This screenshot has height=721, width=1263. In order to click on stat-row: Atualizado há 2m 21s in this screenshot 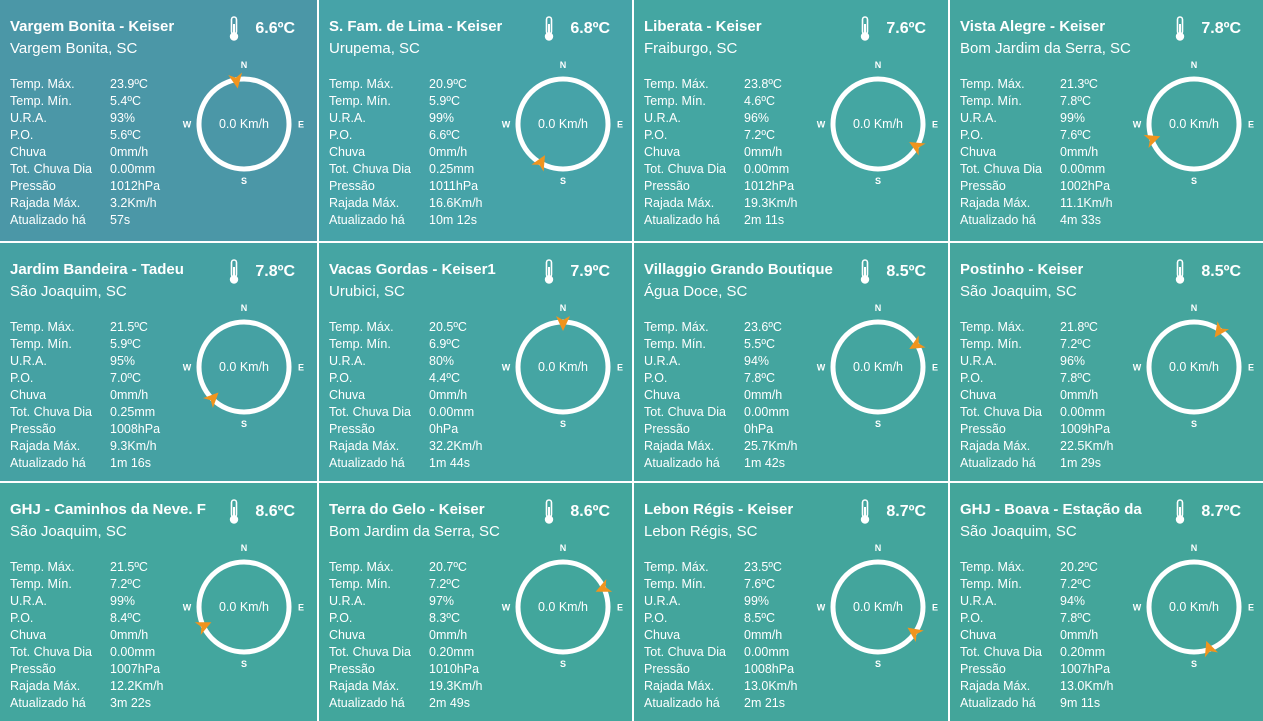, I will do `click(721, 703)`.